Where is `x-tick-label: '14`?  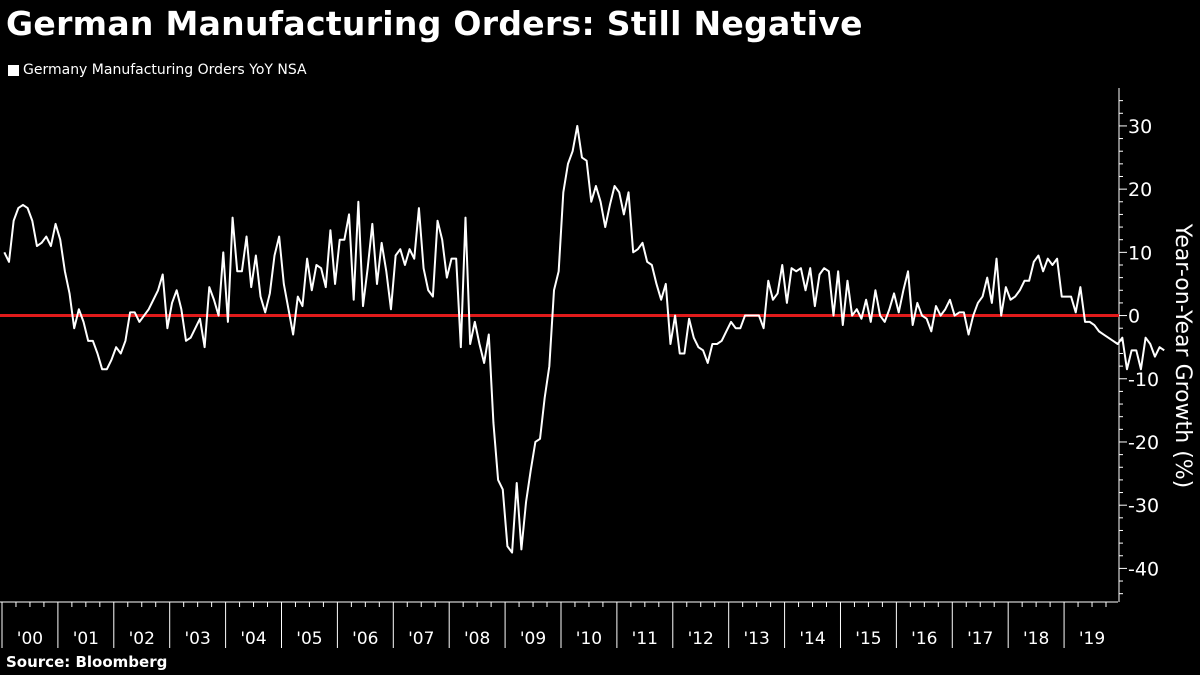 x-tick-label: '14 is located at coordinates (812, 639).